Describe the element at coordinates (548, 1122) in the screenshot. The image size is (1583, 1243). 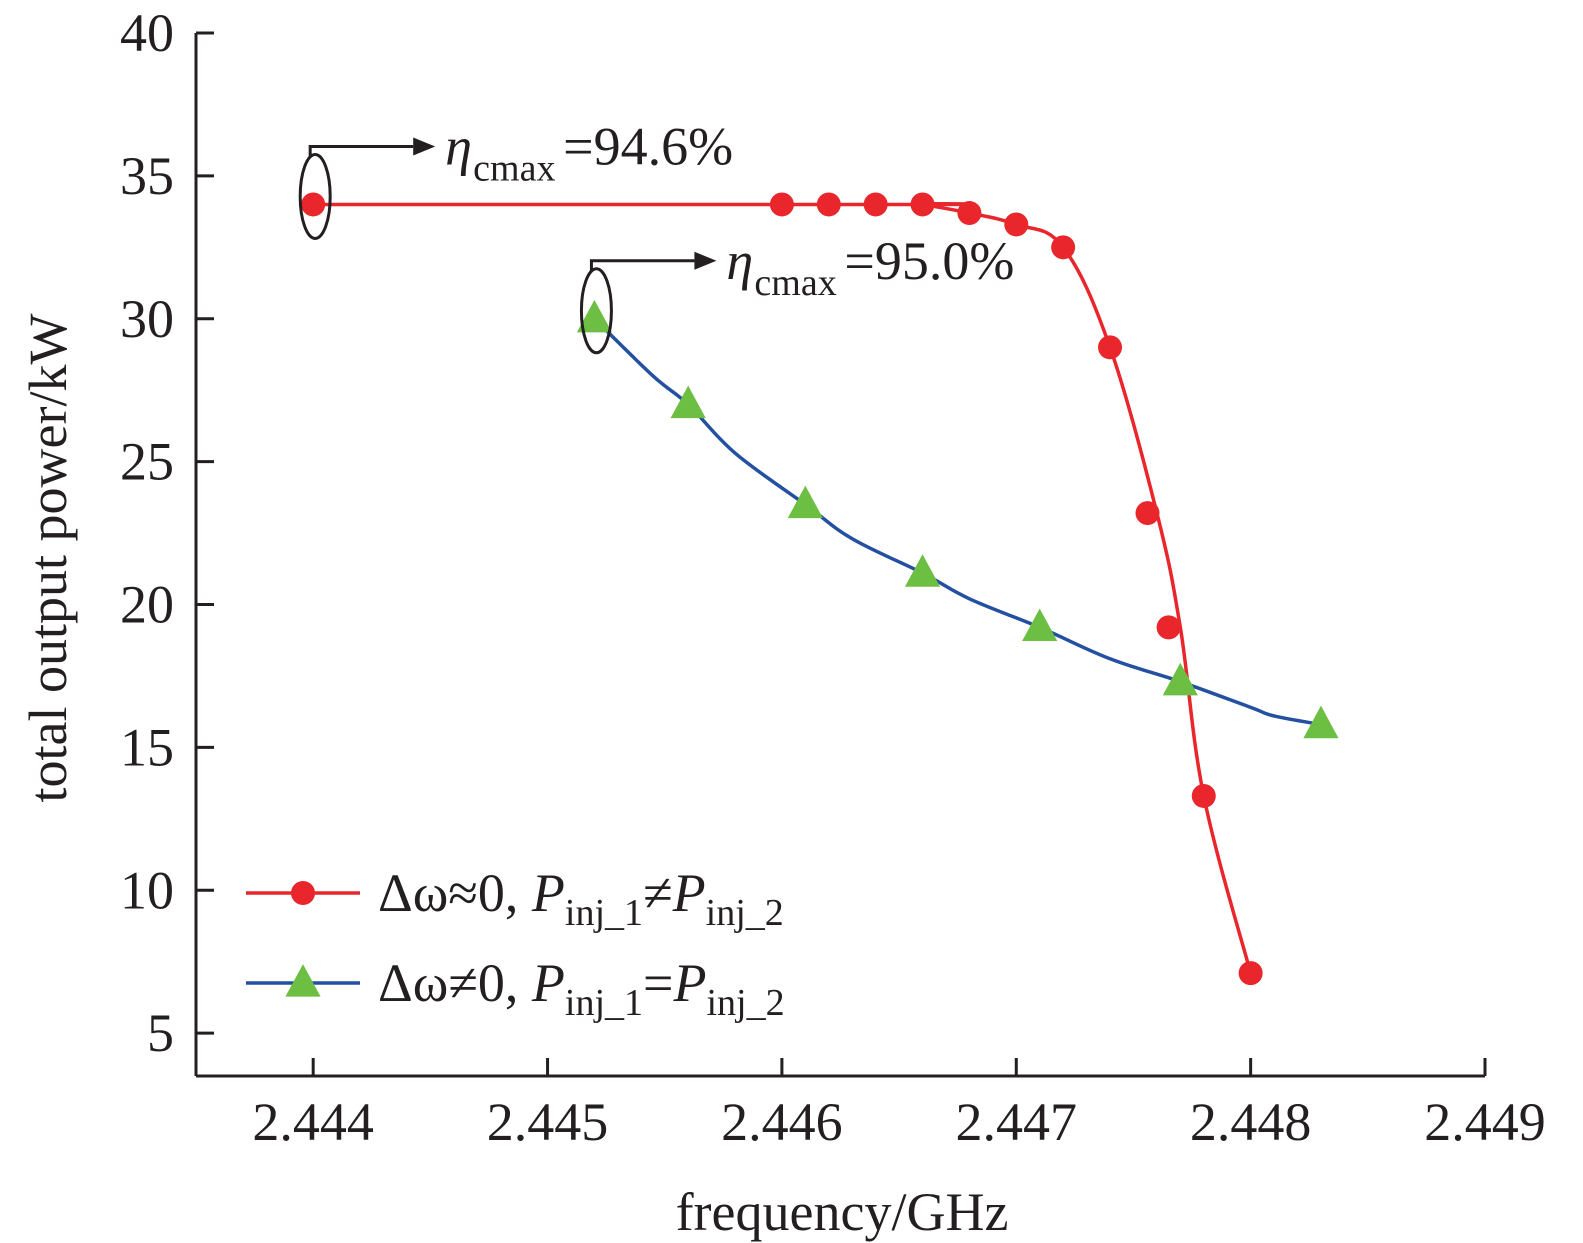
I see `x-tick-label: 2.445` at that location.